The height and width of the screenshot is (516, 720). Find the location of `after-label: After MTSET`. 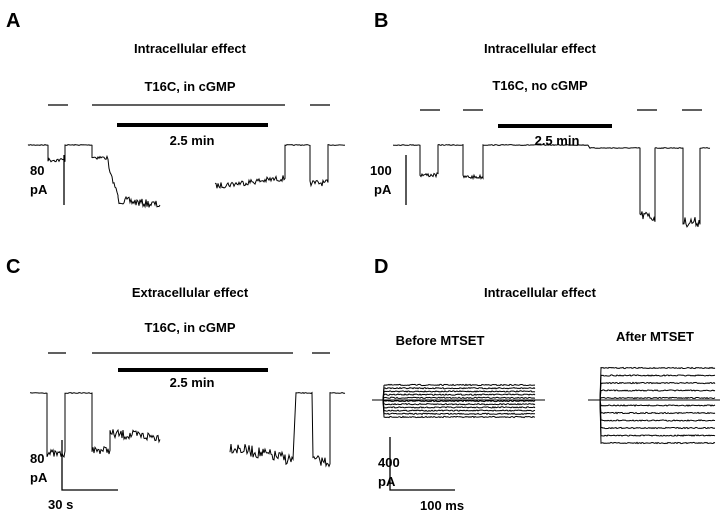

after-label: After MTSET is located at coordinates (655, 336).